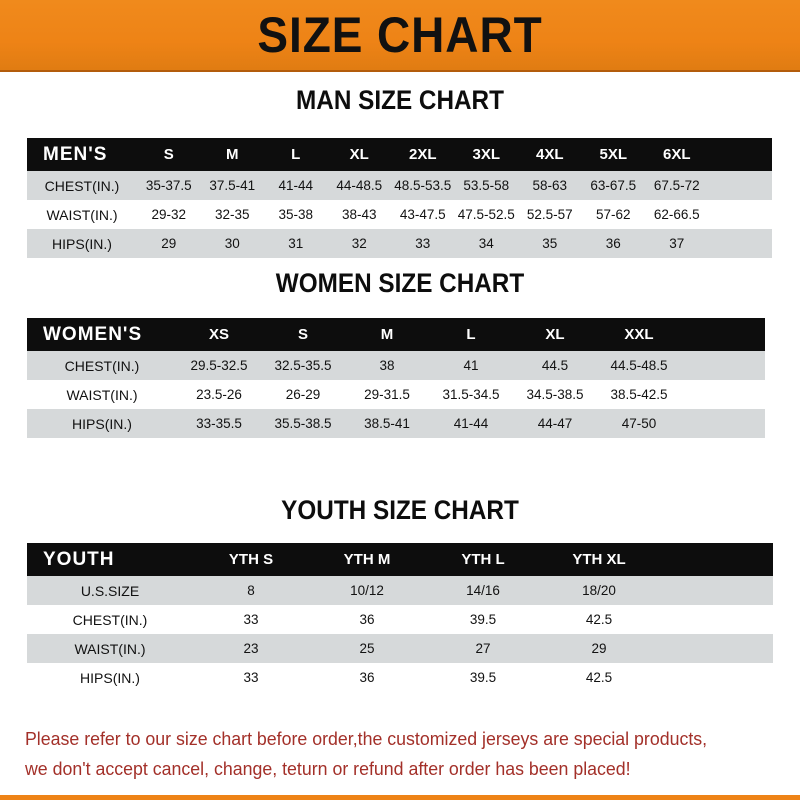  What do you see at coordinates (613, 185) in the screenshot?
I see `measurement-value: 63-67.5` at bounding box center [613, 185].